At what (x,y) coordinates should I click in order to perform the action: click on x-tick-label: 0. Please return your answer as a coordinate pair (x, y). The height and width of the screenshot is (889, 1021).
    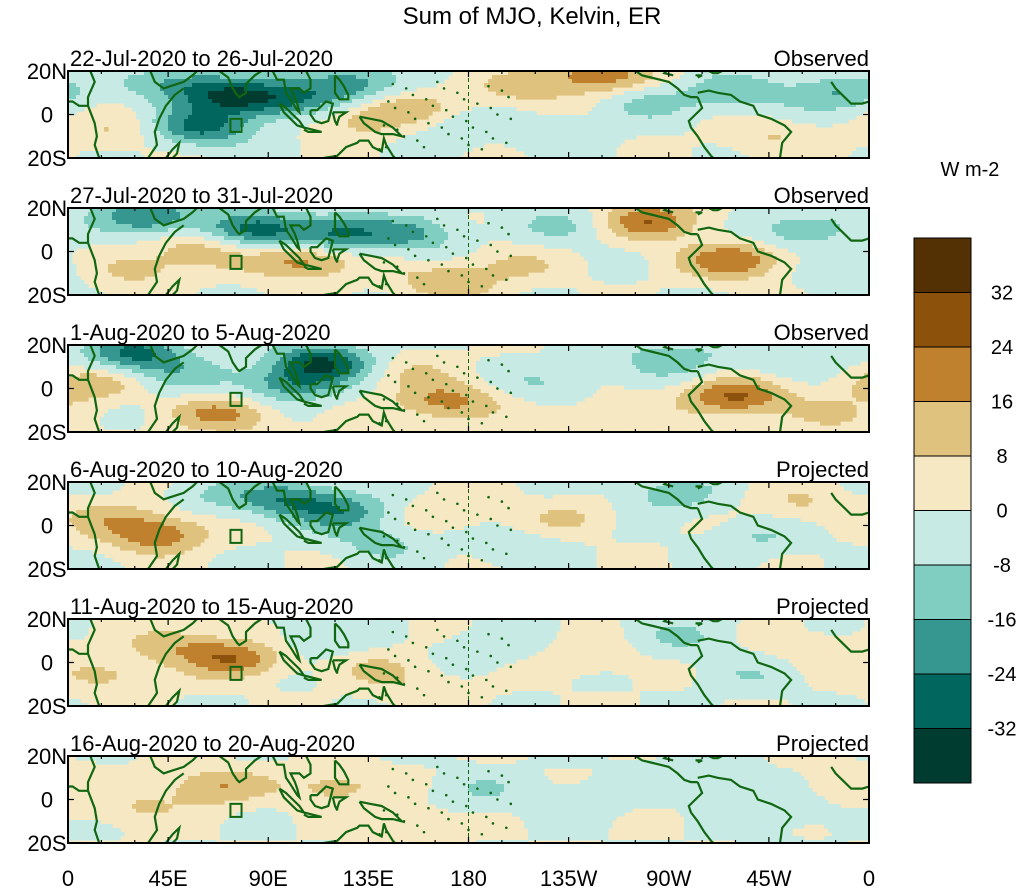
    Looking at the image, I should click on (869, 877).